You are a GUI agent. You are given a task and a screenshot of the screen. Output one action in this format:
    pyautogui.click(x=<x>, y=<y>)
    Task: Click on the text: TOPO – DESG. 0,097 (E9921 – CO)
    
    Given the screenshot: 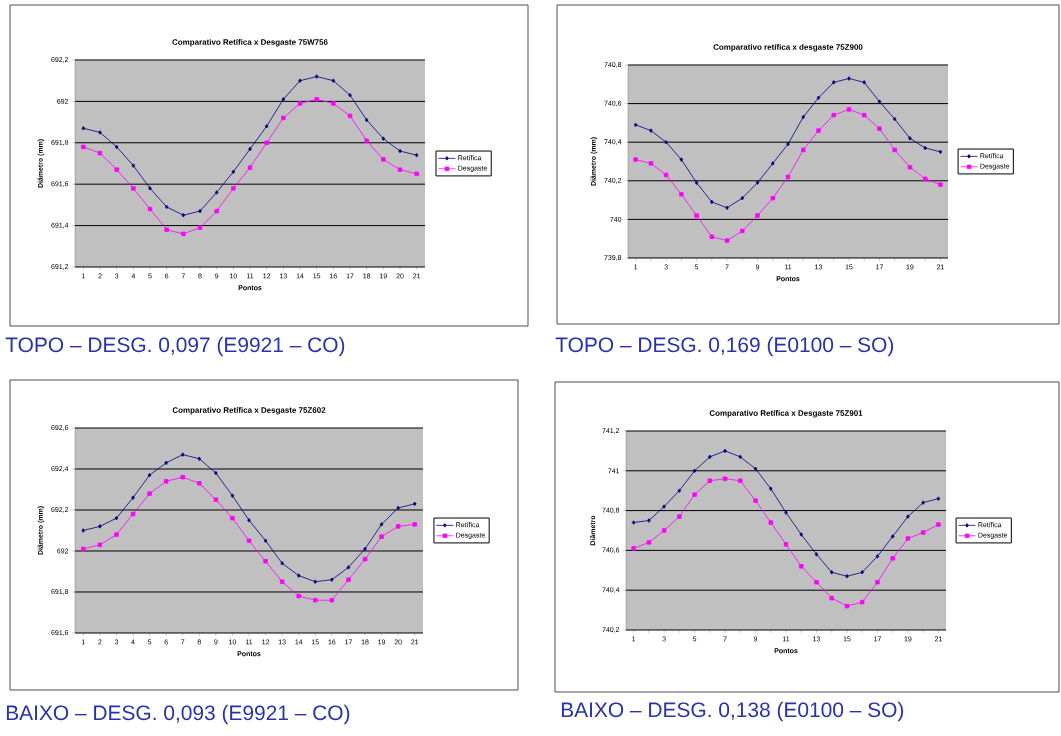 What is the action you would take?
    pyautogui.click(x=175, y=346)
    